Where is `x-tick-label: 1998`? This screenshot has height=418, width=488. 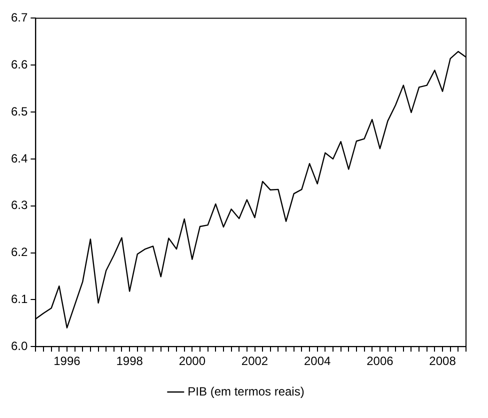 x-tick-label: 1998 is located at coordinates (130, 361).